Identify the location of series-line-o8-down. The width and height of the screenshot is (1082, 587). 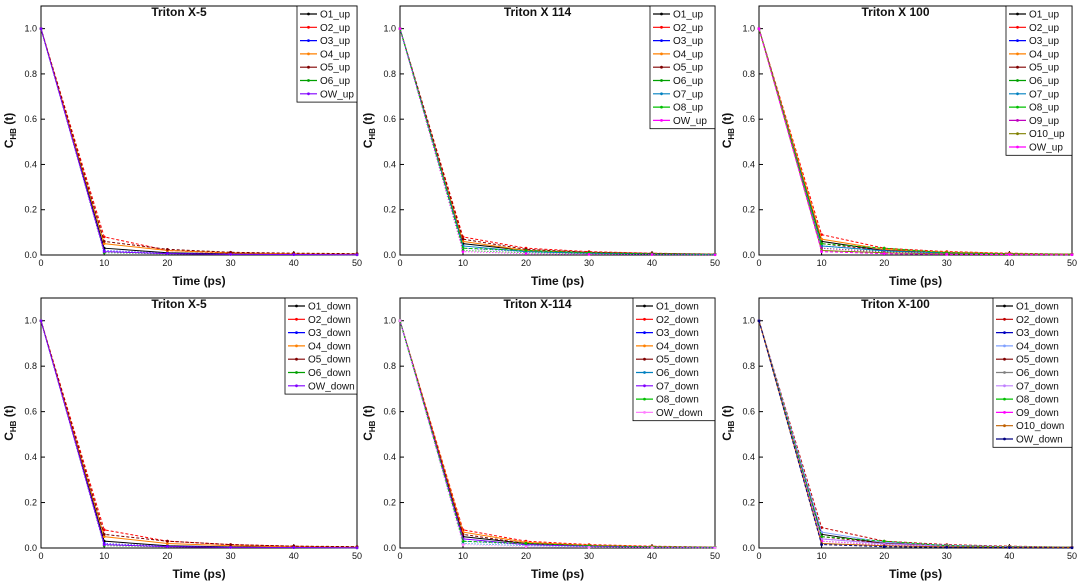
(915, 434).